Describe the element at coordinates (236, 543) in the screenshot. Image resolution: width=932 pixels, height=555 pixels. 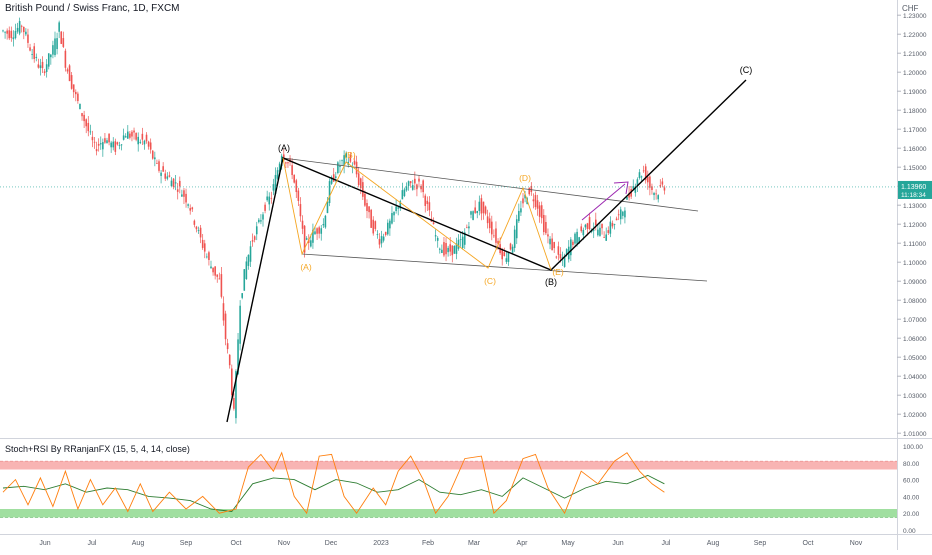
I see `time-tick-label: Oct` at that location.